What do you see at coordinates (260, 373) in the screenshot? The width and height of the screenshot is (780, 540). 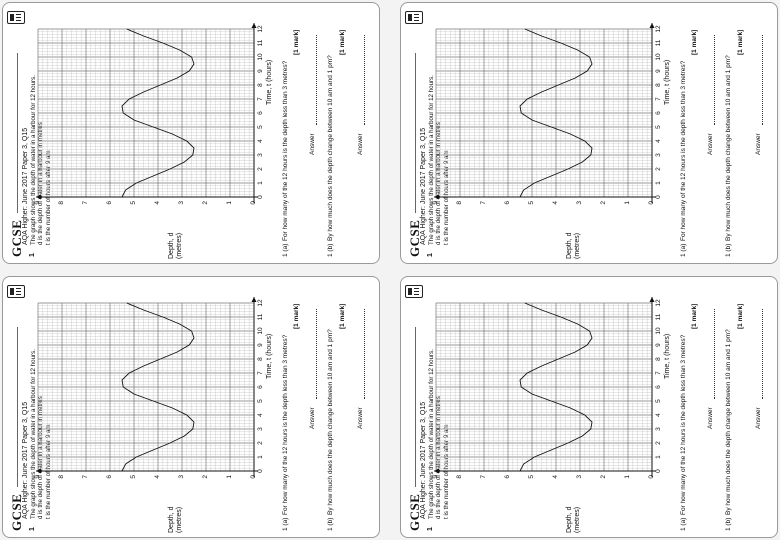 I see `x-tick-label: 7` at bounding box center [260, 373].